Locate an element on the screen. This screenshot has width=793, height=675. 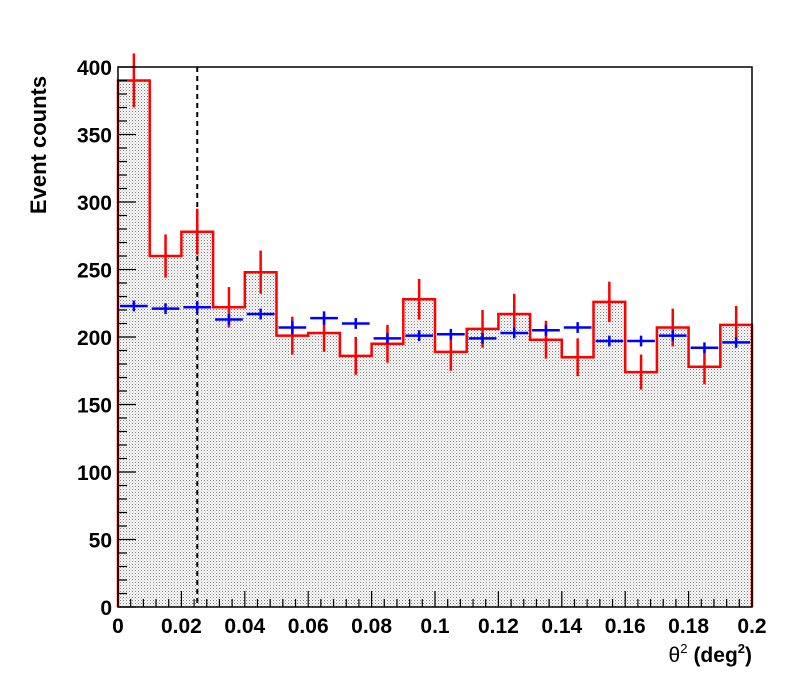
x-axis-label-unit-sup: 2 is located at coordinates (741, 648).